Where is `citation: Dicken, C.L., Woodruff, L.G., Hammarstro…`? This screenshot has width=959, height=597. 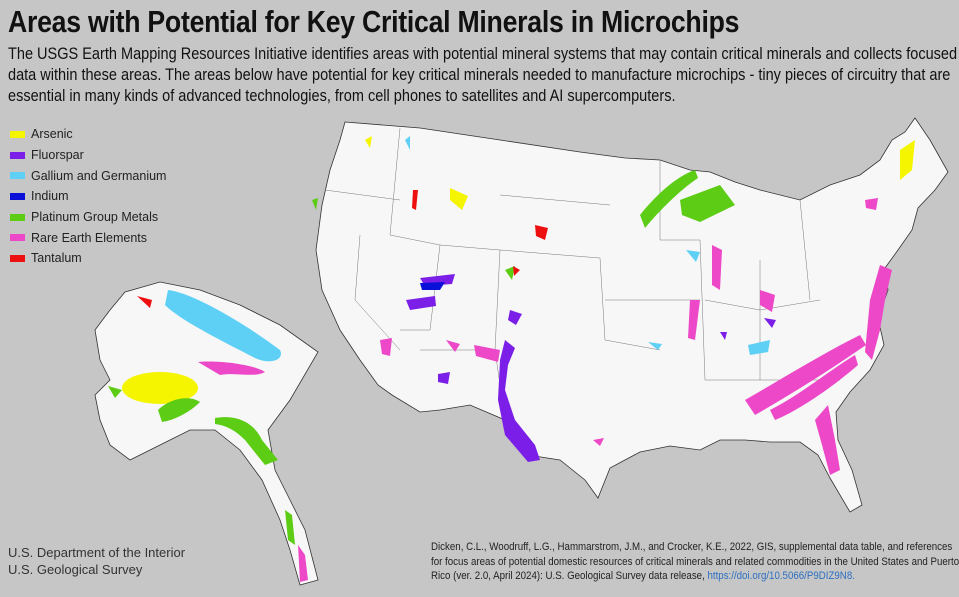
citation: Dicken, C.L., Woodruff, L.G., Hammarstro… is located at coordinates (695, 562).